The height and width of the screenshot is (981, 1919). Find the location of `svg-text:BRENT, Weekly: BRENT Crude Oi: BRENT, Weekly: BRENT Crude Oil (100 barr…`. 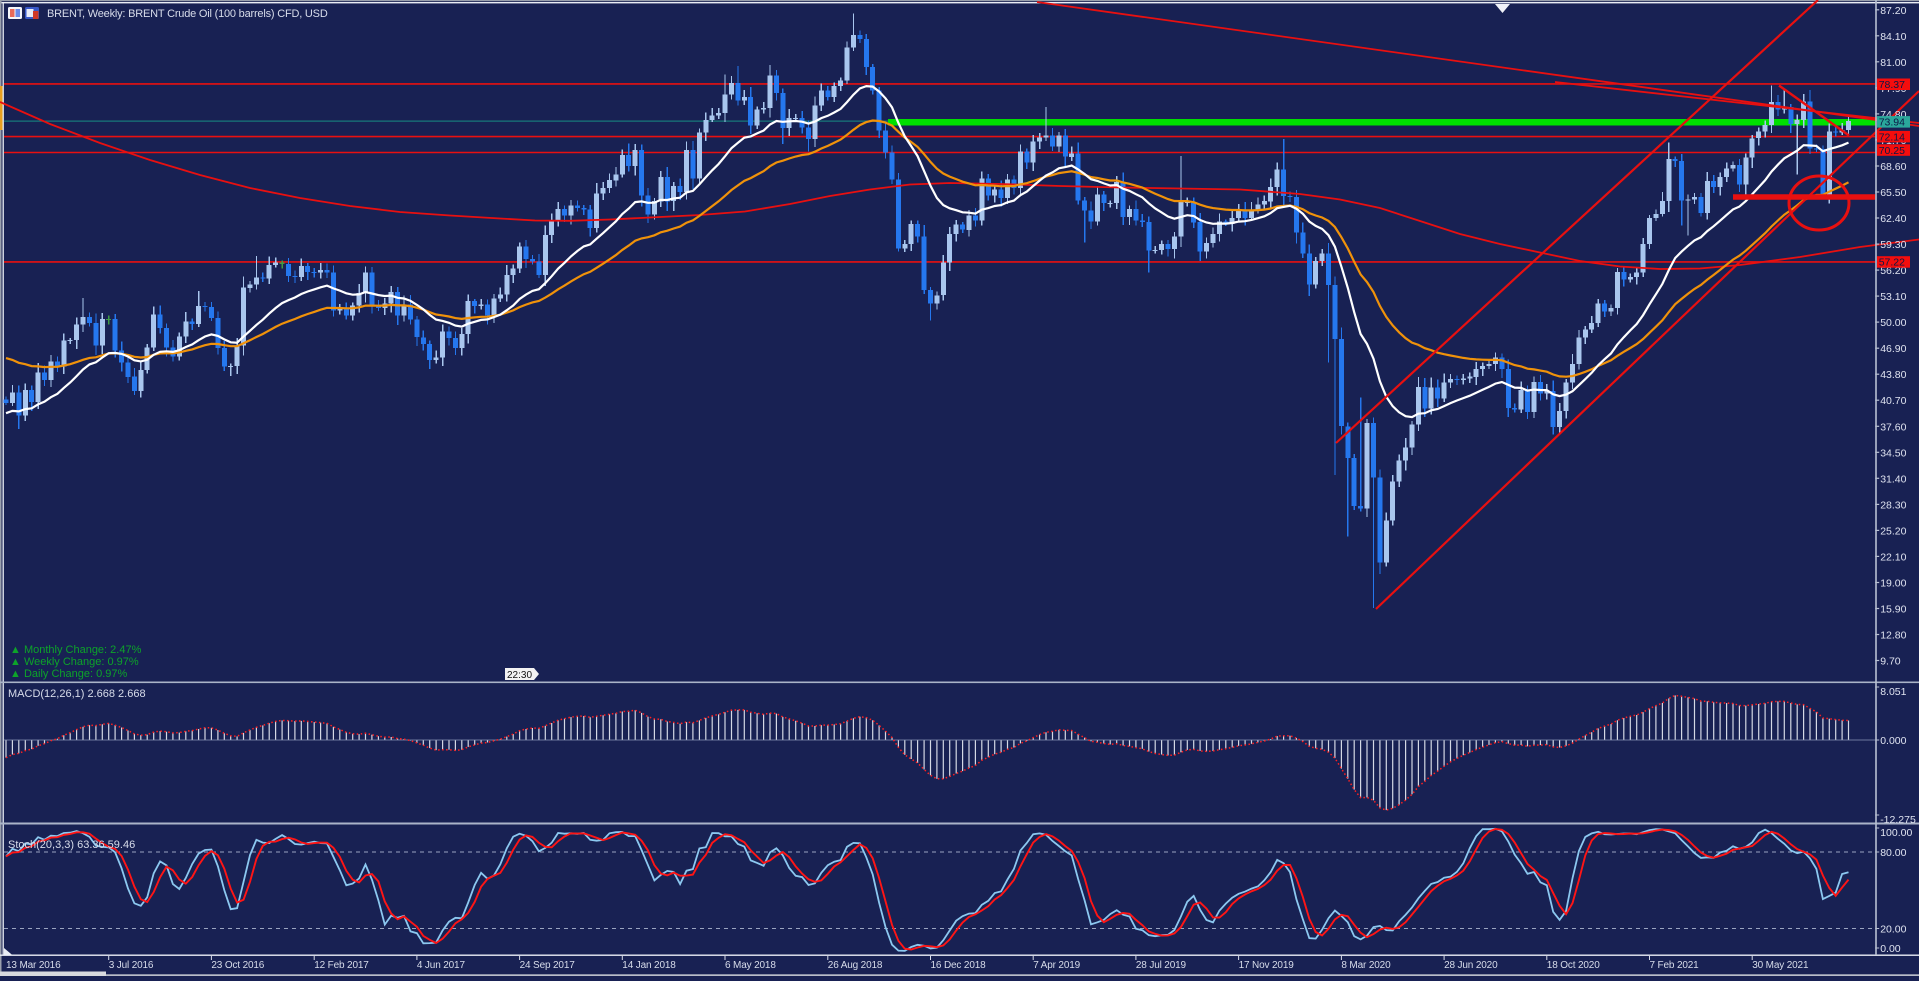

svg-text:BRENT, Weekly: BRENT Crude Oi: BRENT, Weekly: BRENT Crude Oil (100 barr… is located at coordinates (187, 14).